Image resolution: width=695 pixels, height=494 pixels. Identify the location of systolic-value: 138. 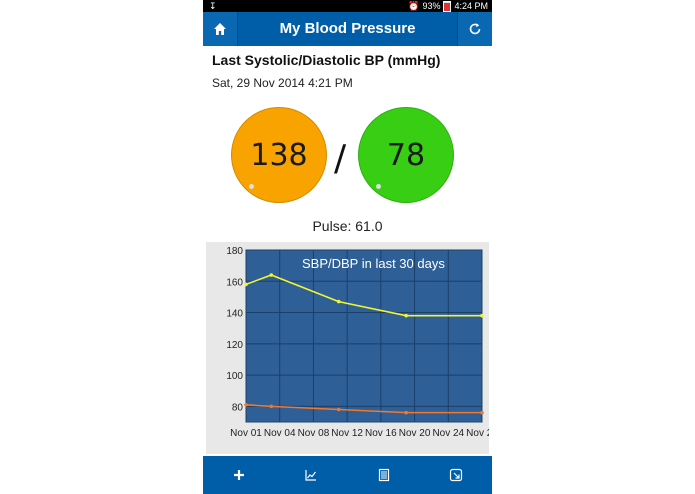
(279, 155).